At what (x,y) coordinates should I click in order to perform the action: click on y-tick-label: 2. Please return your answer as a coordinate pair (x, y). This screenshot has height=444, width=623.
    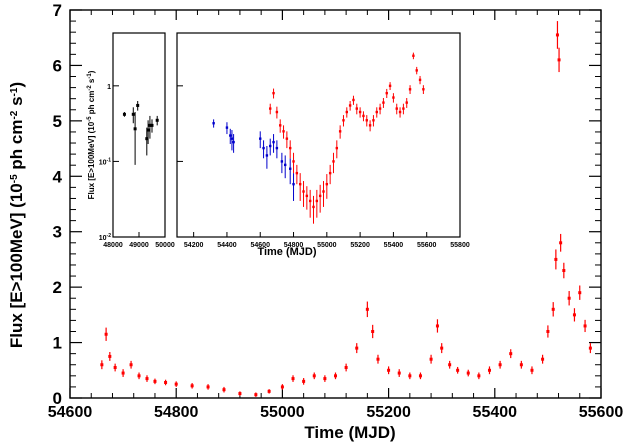
    Looking at the image, I should click on (57, 287).